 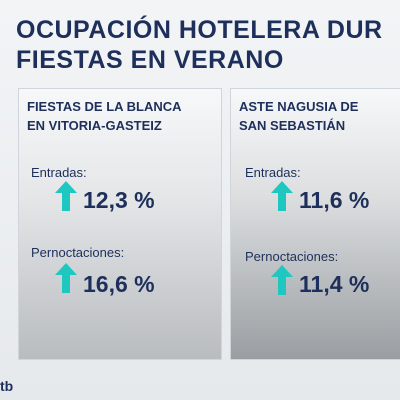 I want to click on panel-title: ASTE NAGUSIA DE SAN SEBASTIÁN, so click(x=298, y=116).